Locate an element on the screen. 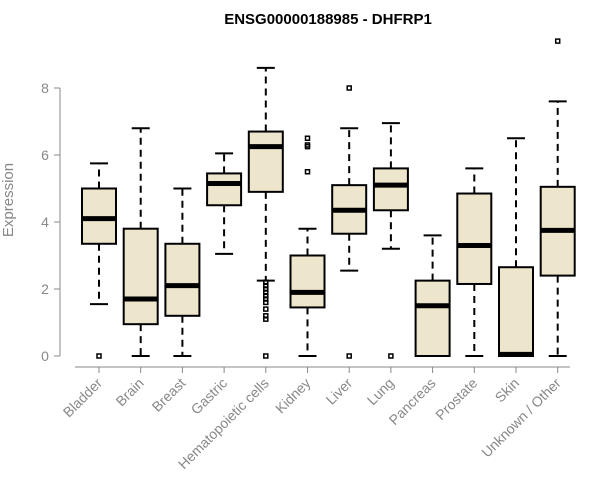 The image size is (600, 500). x-tick-label: Brain is located at coordinates (129, 392).